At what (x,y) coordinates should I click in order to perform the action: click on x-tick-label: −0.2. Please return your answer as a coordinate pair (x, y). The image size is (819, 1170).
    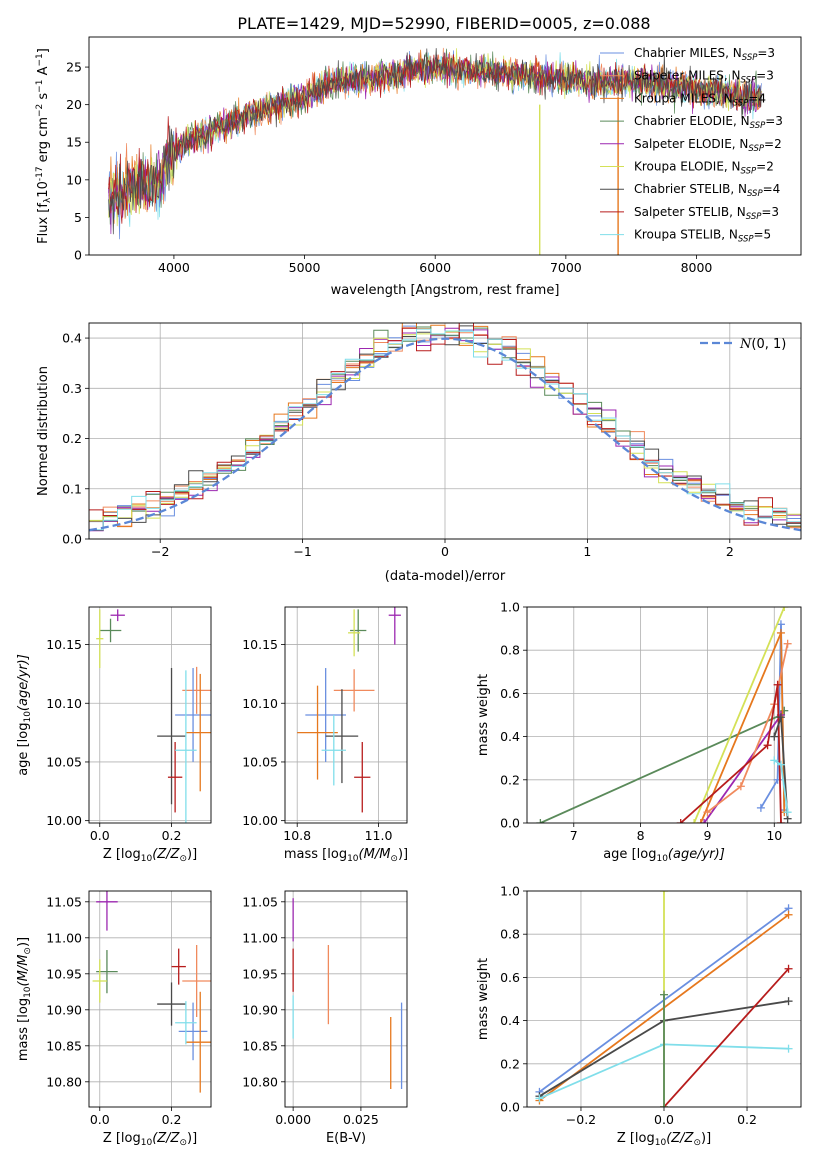
    Looking at the image, I should click on (581, 1119).